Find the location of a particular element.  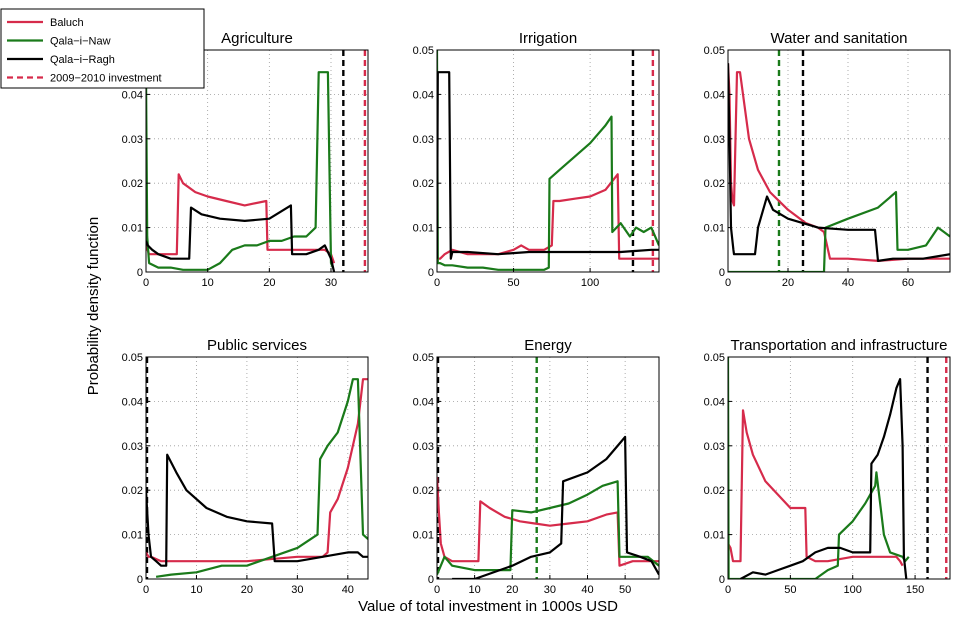

legend-label: Qala−i−Naw is located at coordinates (80, 42).